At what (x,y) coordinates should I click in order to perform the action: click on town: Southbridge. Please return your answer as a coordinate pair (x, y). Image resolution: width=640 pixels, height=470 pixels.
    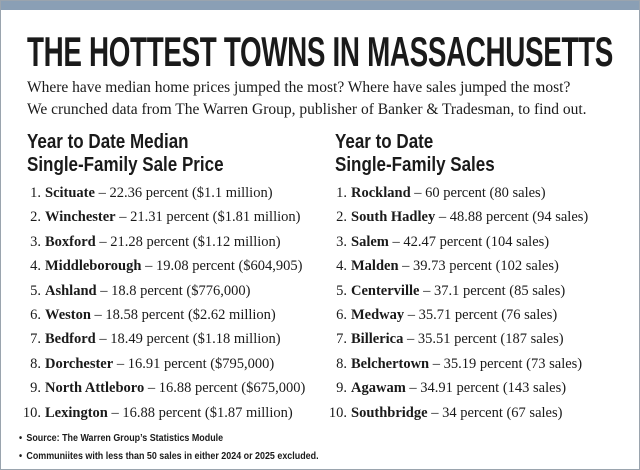
    Looking at the image, I should click on (389, 412).